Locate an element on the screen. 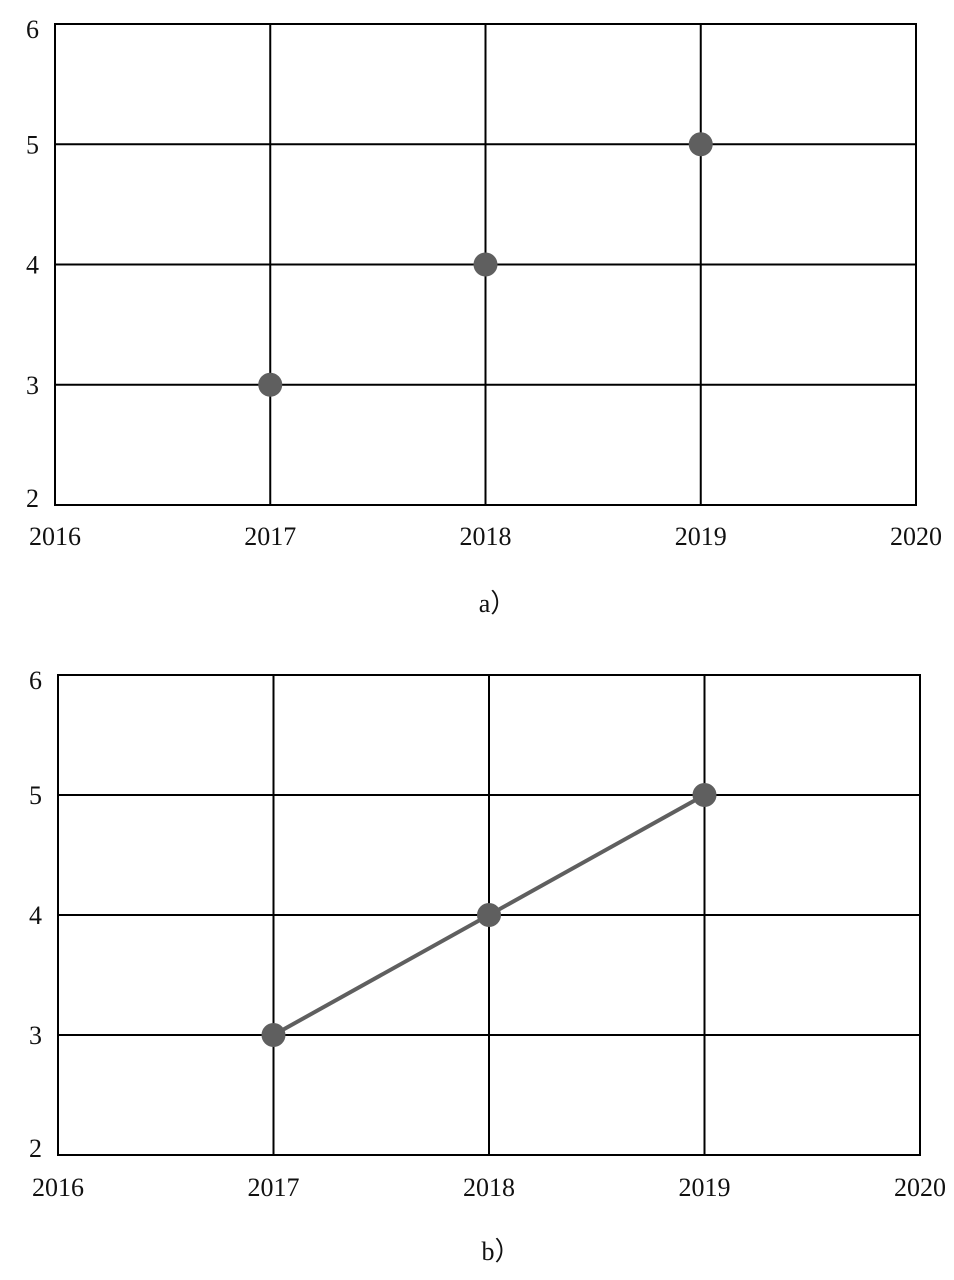 The image size is (954, 1280). panel-caption: a） is located at coordinates (498, 603).